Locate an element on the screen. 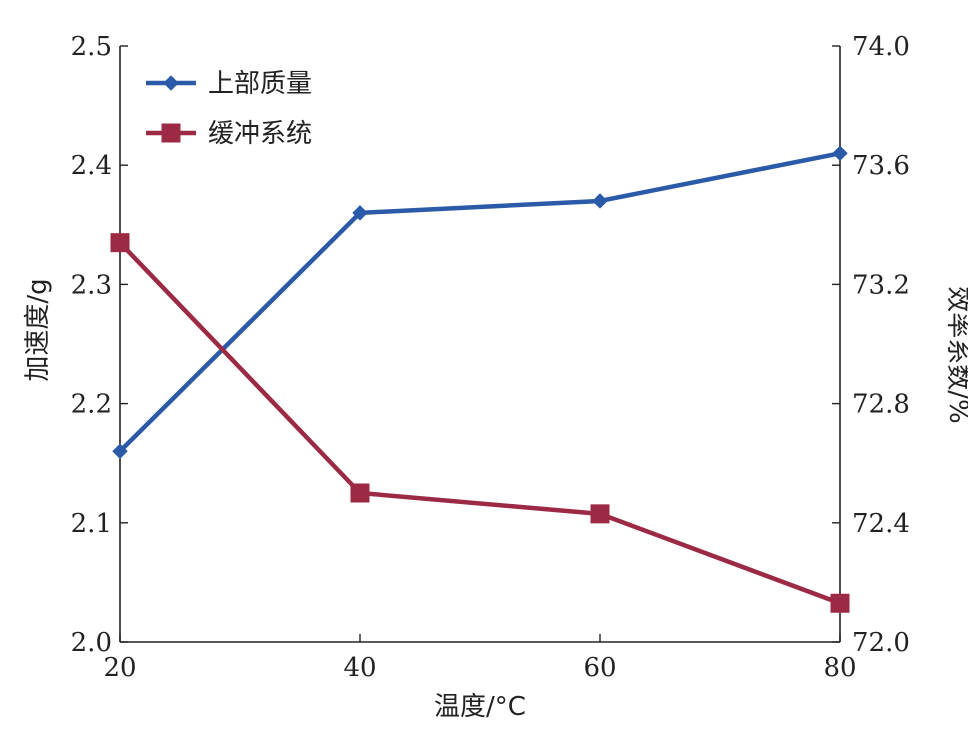 Image resolution: width=968 pixels, height=733 pixels. left-y-axis-title: 加速度/g is located at coordinates (38, 329).